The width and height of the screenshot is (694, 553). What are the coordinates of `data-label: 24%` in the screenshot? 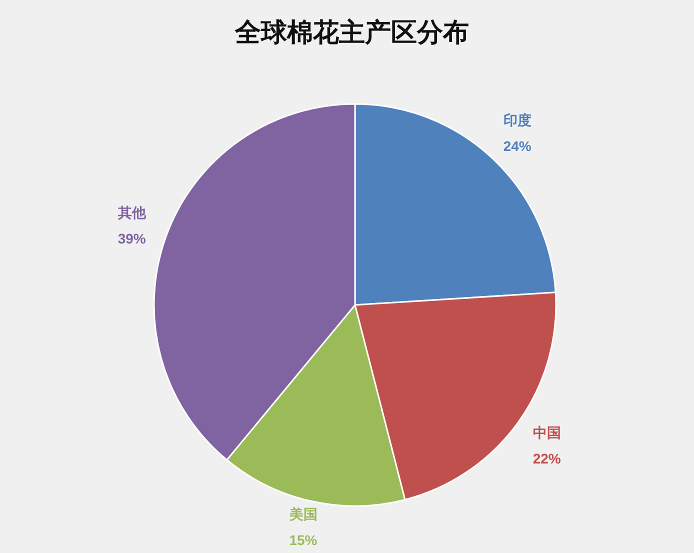 It's located at (517, 146).